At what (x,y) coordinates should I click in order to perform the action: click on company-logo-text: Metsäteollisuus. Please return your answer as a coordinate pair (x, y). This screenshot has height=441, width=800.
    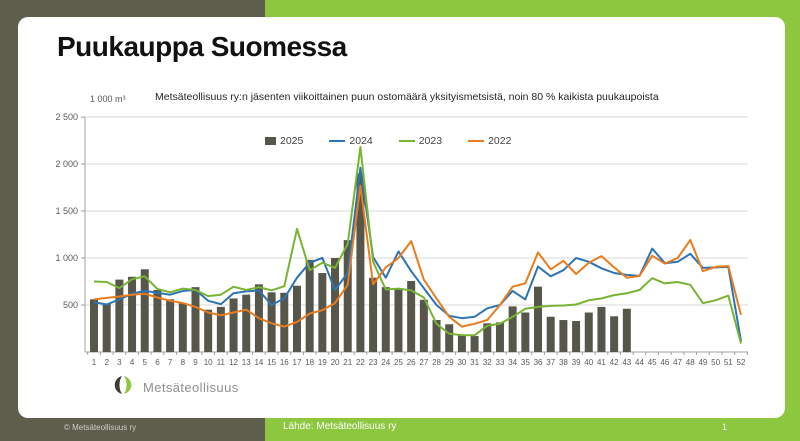
    Looking at the image, I should click on (191, 387).